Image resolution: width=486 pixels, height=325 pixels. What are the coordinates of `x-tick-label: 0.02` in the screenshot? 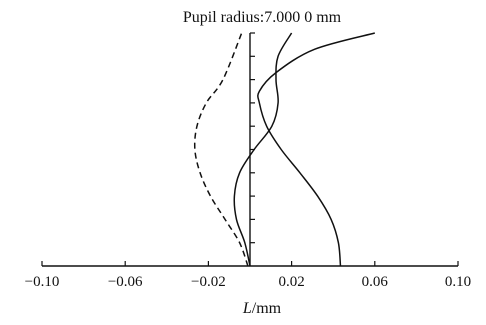 It's located at (291, 282).